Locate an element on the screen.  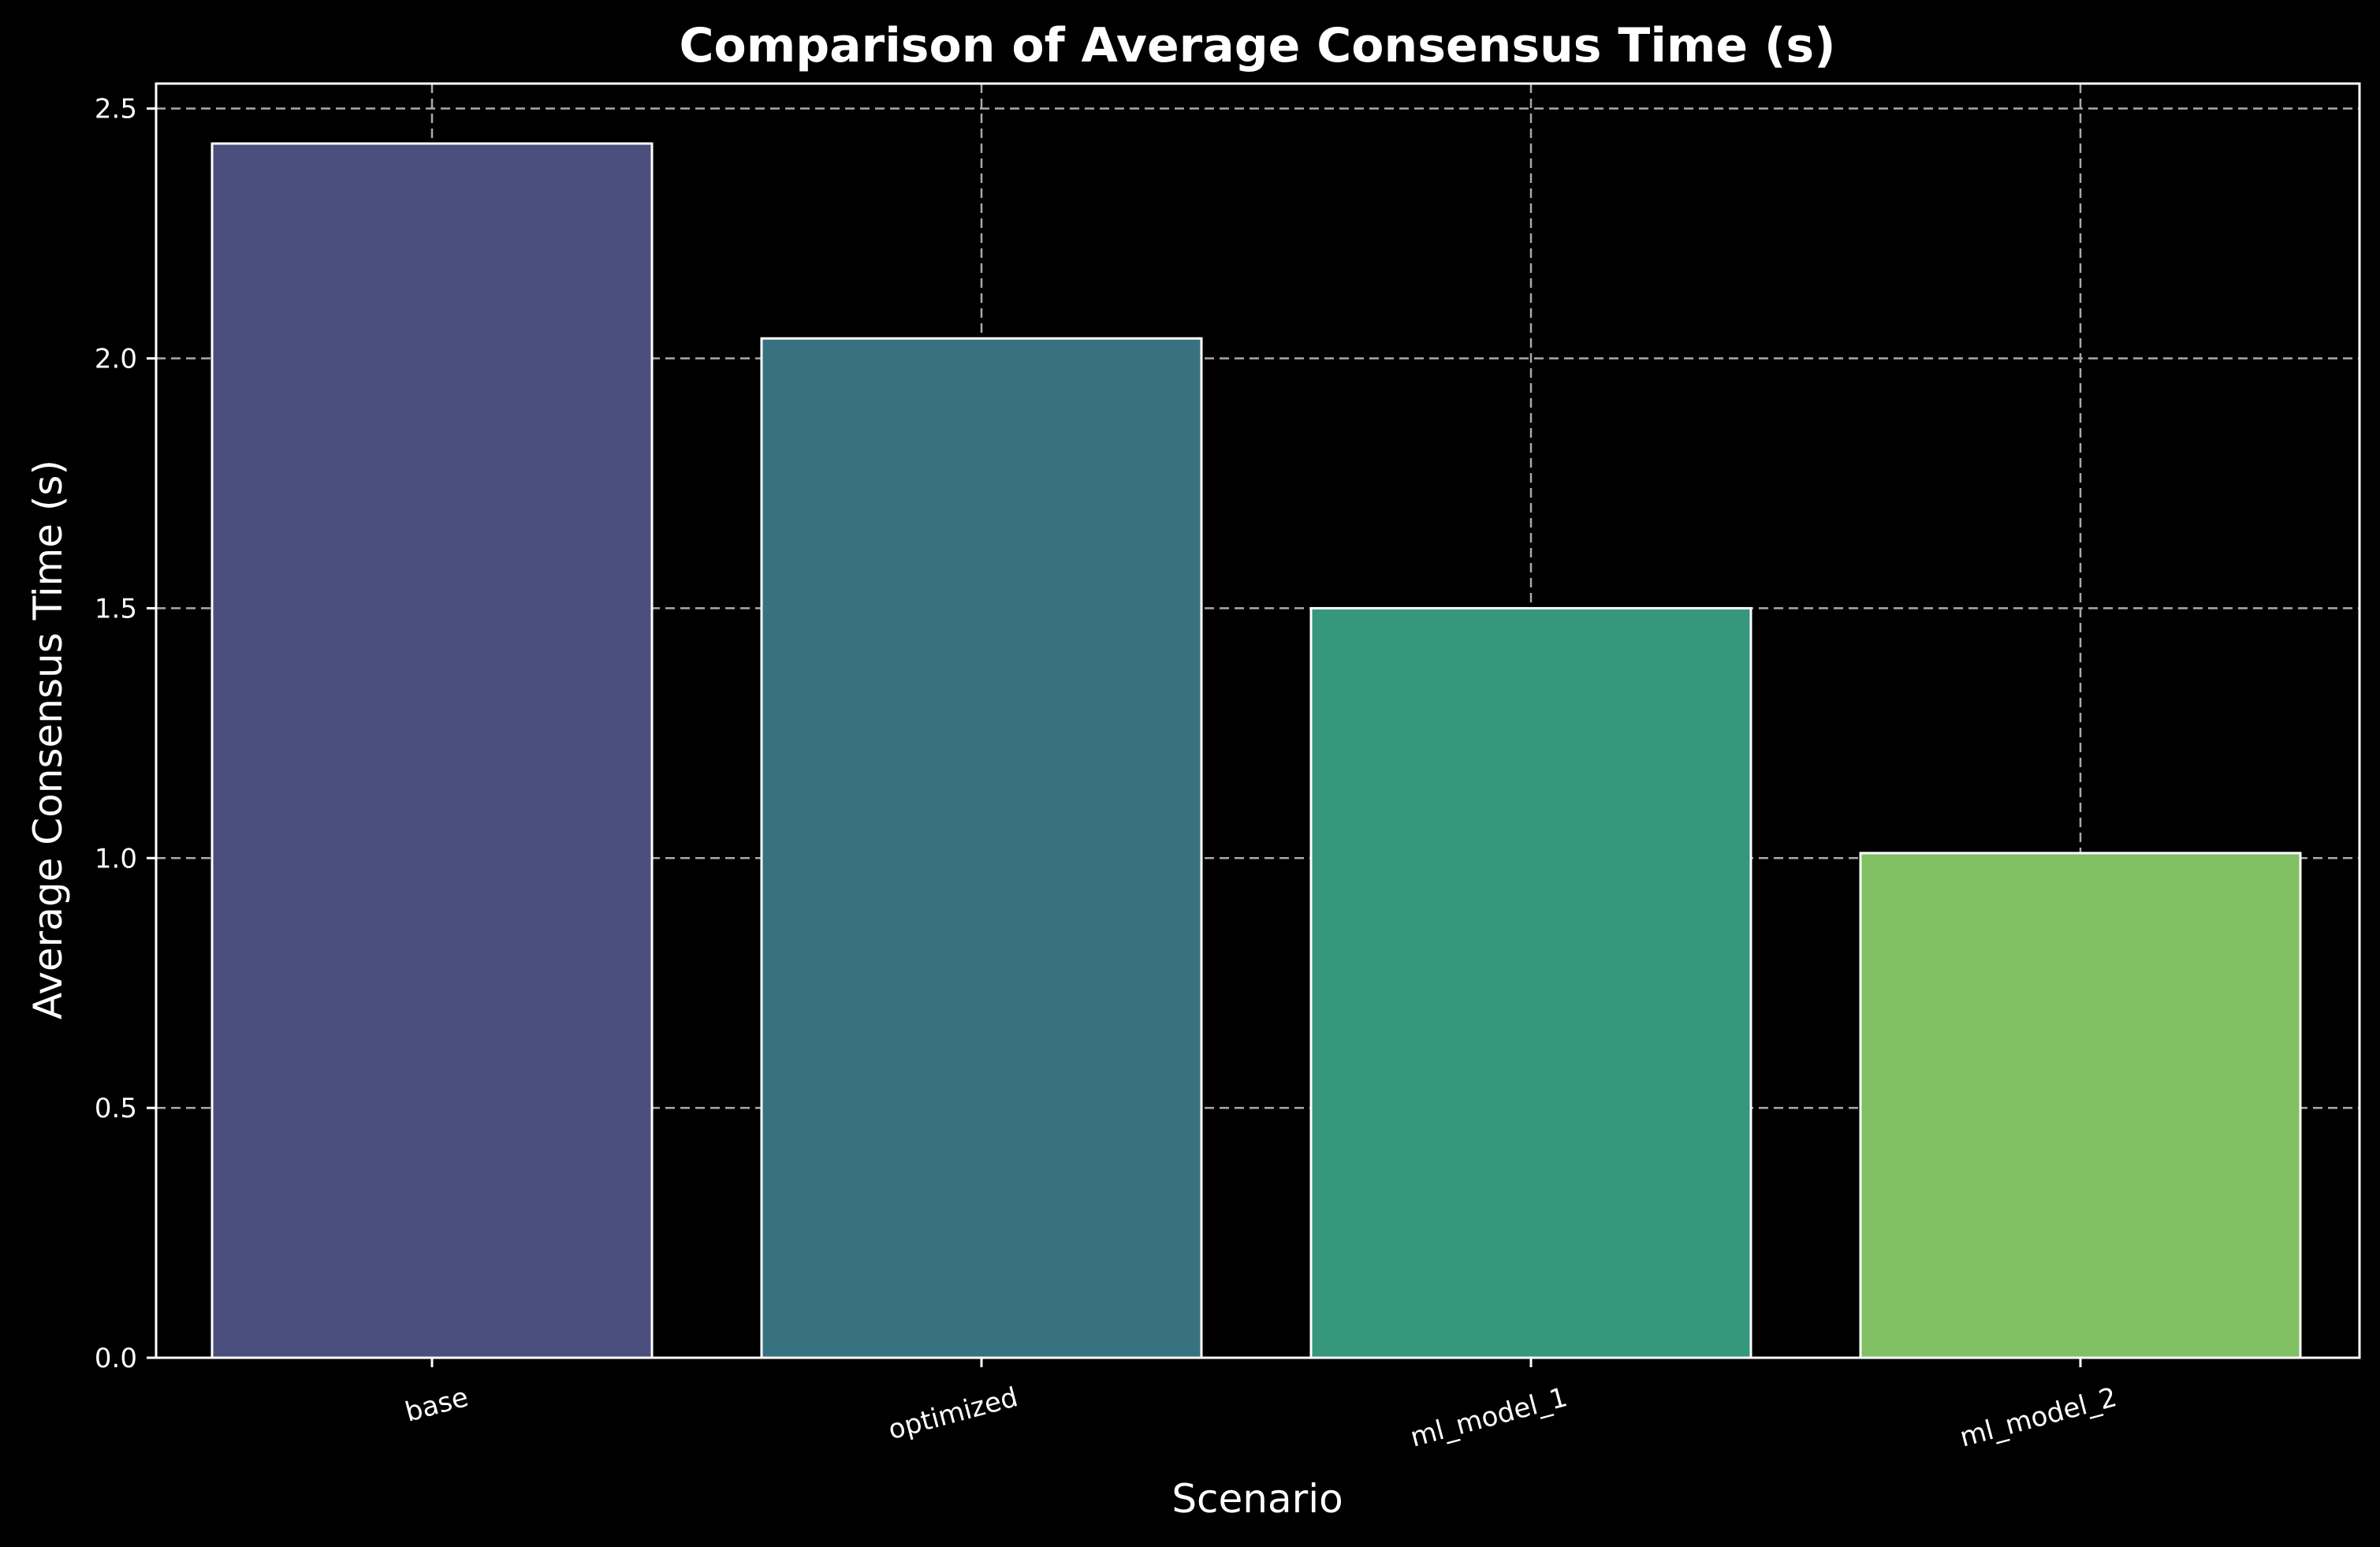
y-tick-label: 2.0 is located at coordinates (116, 359).